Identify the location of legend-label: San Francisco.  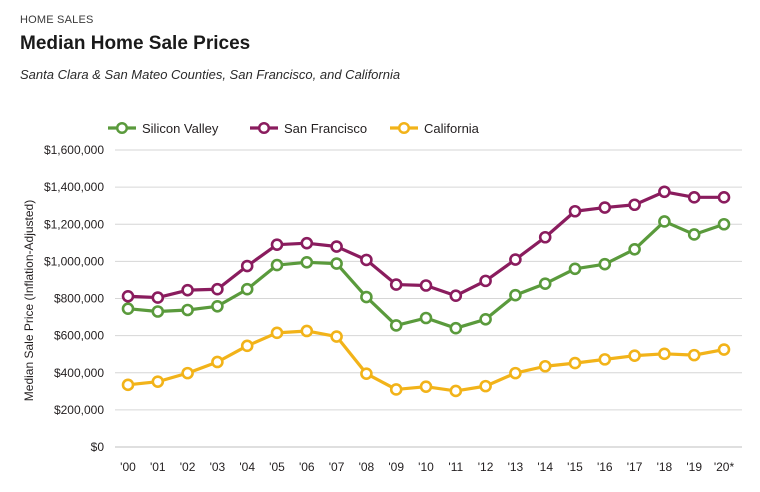
(325, 128).